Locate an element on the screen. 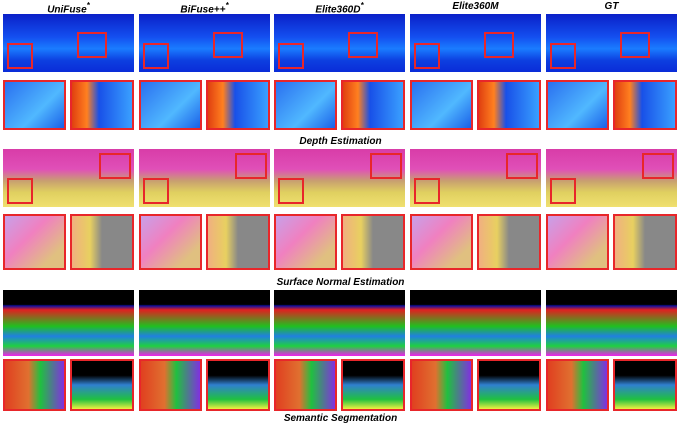  column-header: Elite360D* is located at coordinates (339, 8).